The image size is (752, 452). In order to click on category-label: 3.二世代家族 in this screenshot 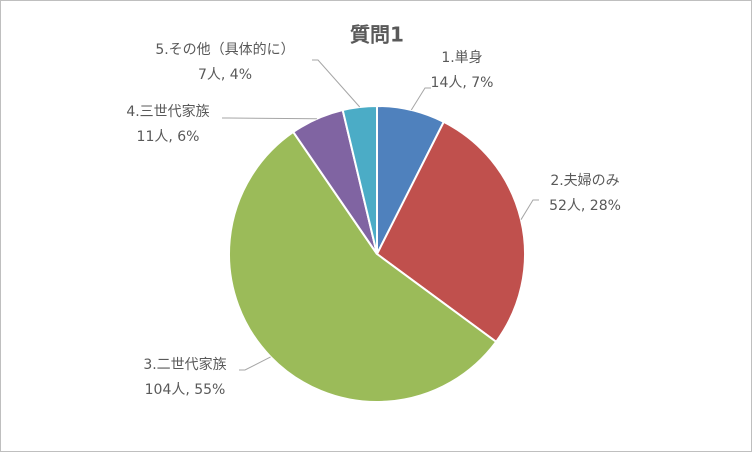, I will do `click(184, 364)`.